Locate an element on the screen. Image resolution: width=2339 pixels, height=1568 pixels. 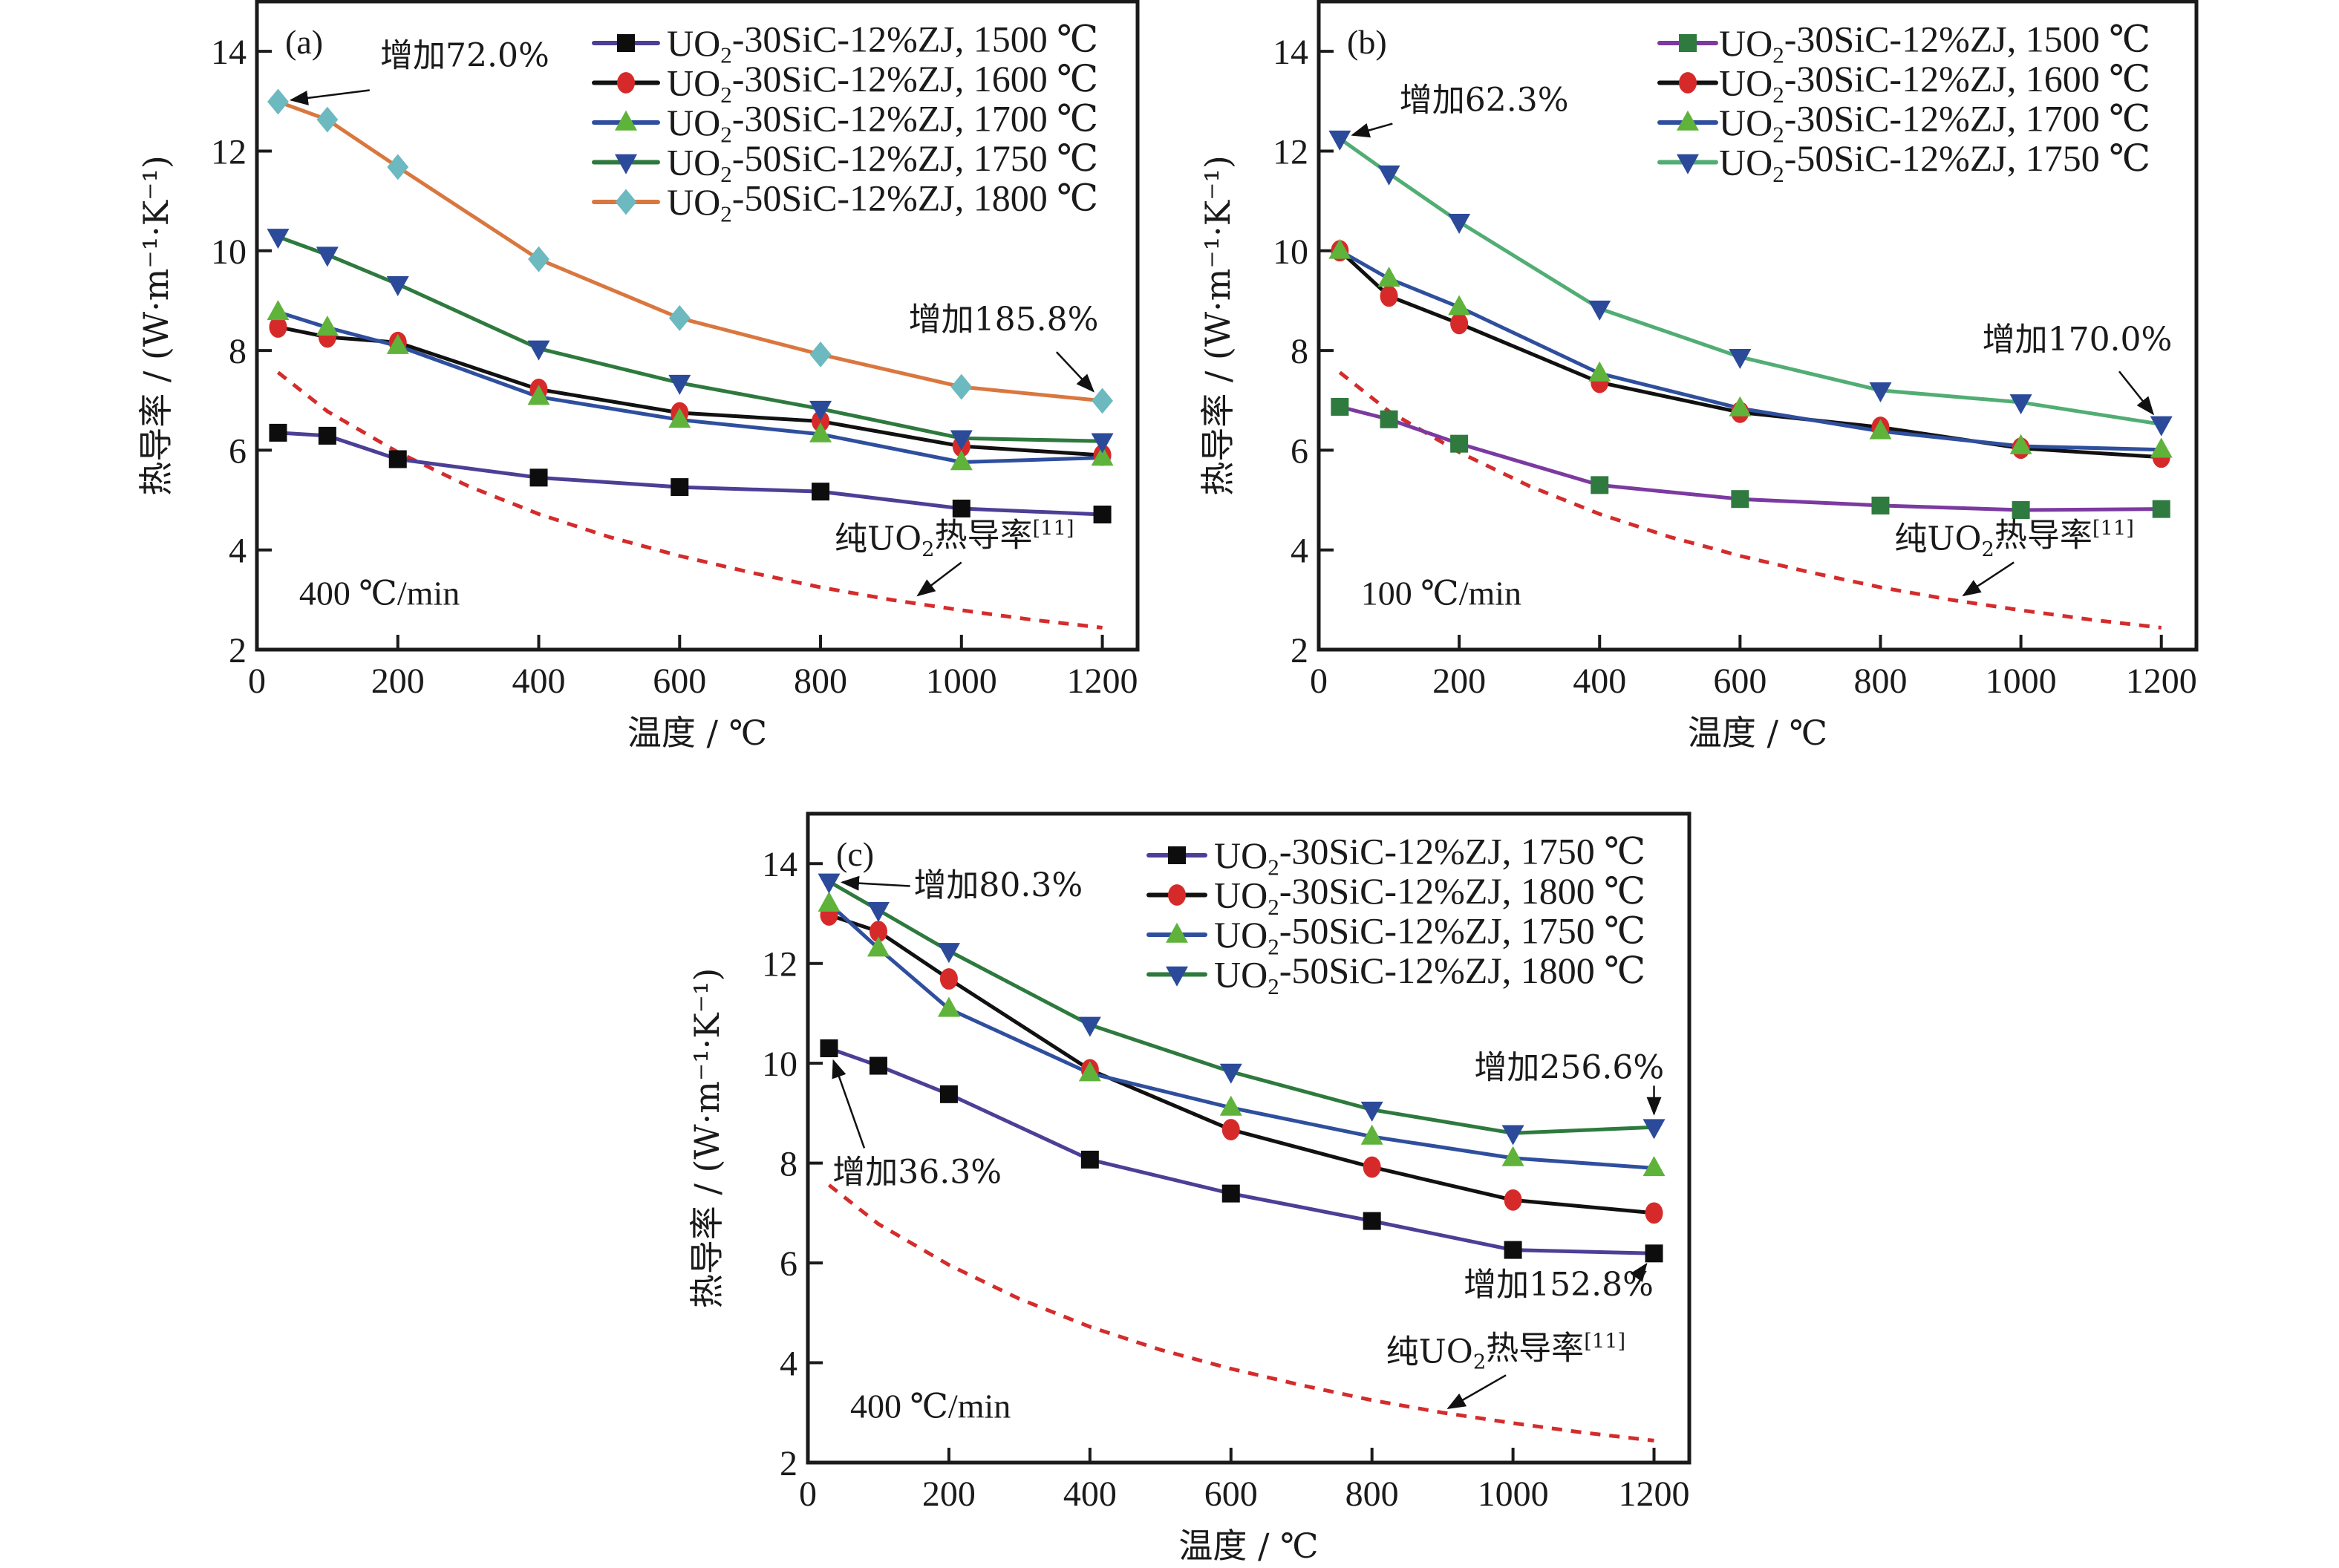
y-tick-label: 10 is located at coordinates (229, 252).